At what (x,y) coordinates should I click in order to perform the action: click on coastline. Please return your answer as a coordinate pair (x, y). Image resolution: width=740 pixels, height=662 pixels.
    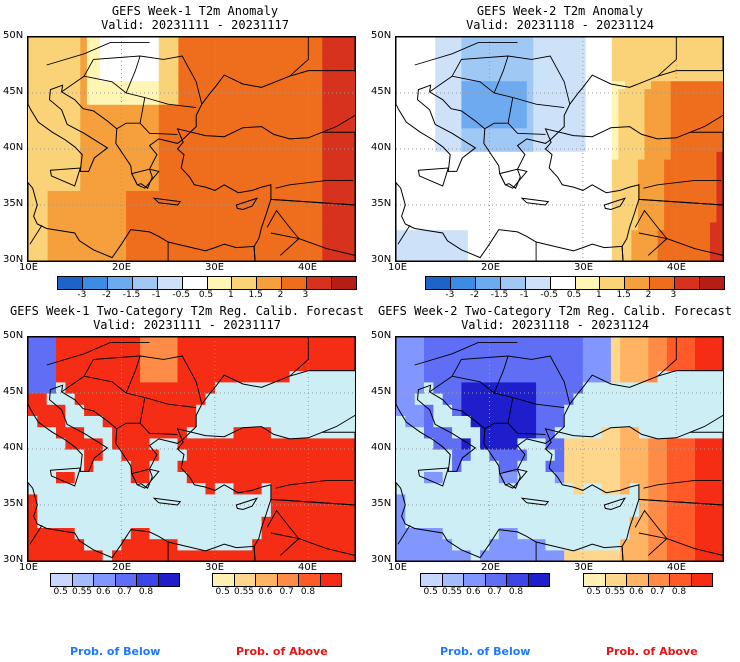
    Looking at the image, I should click on (142, 521).